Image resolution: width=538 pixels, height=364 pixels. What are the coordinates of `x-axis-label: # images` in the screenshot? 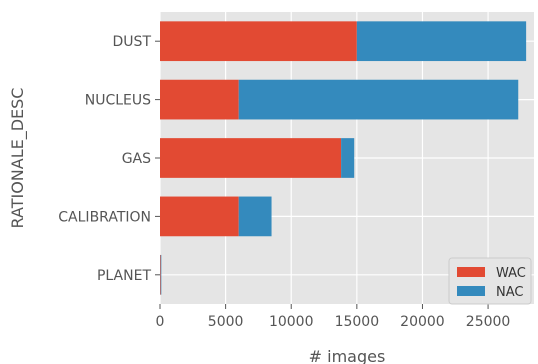 It's located at (347, 355).